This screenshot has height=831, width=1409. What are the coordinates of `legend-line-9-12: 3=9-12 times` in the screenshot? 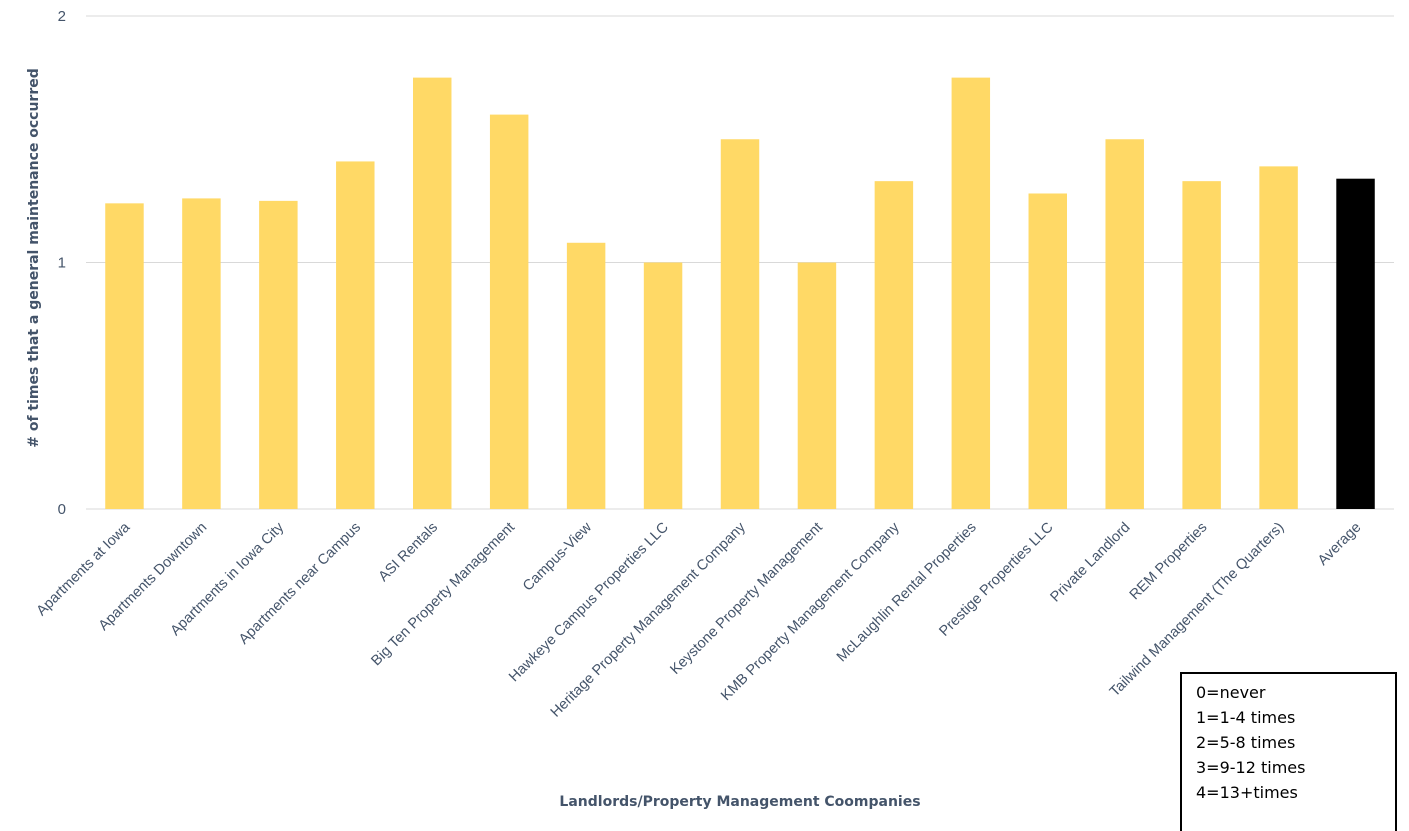 It's located at (1251, 767).